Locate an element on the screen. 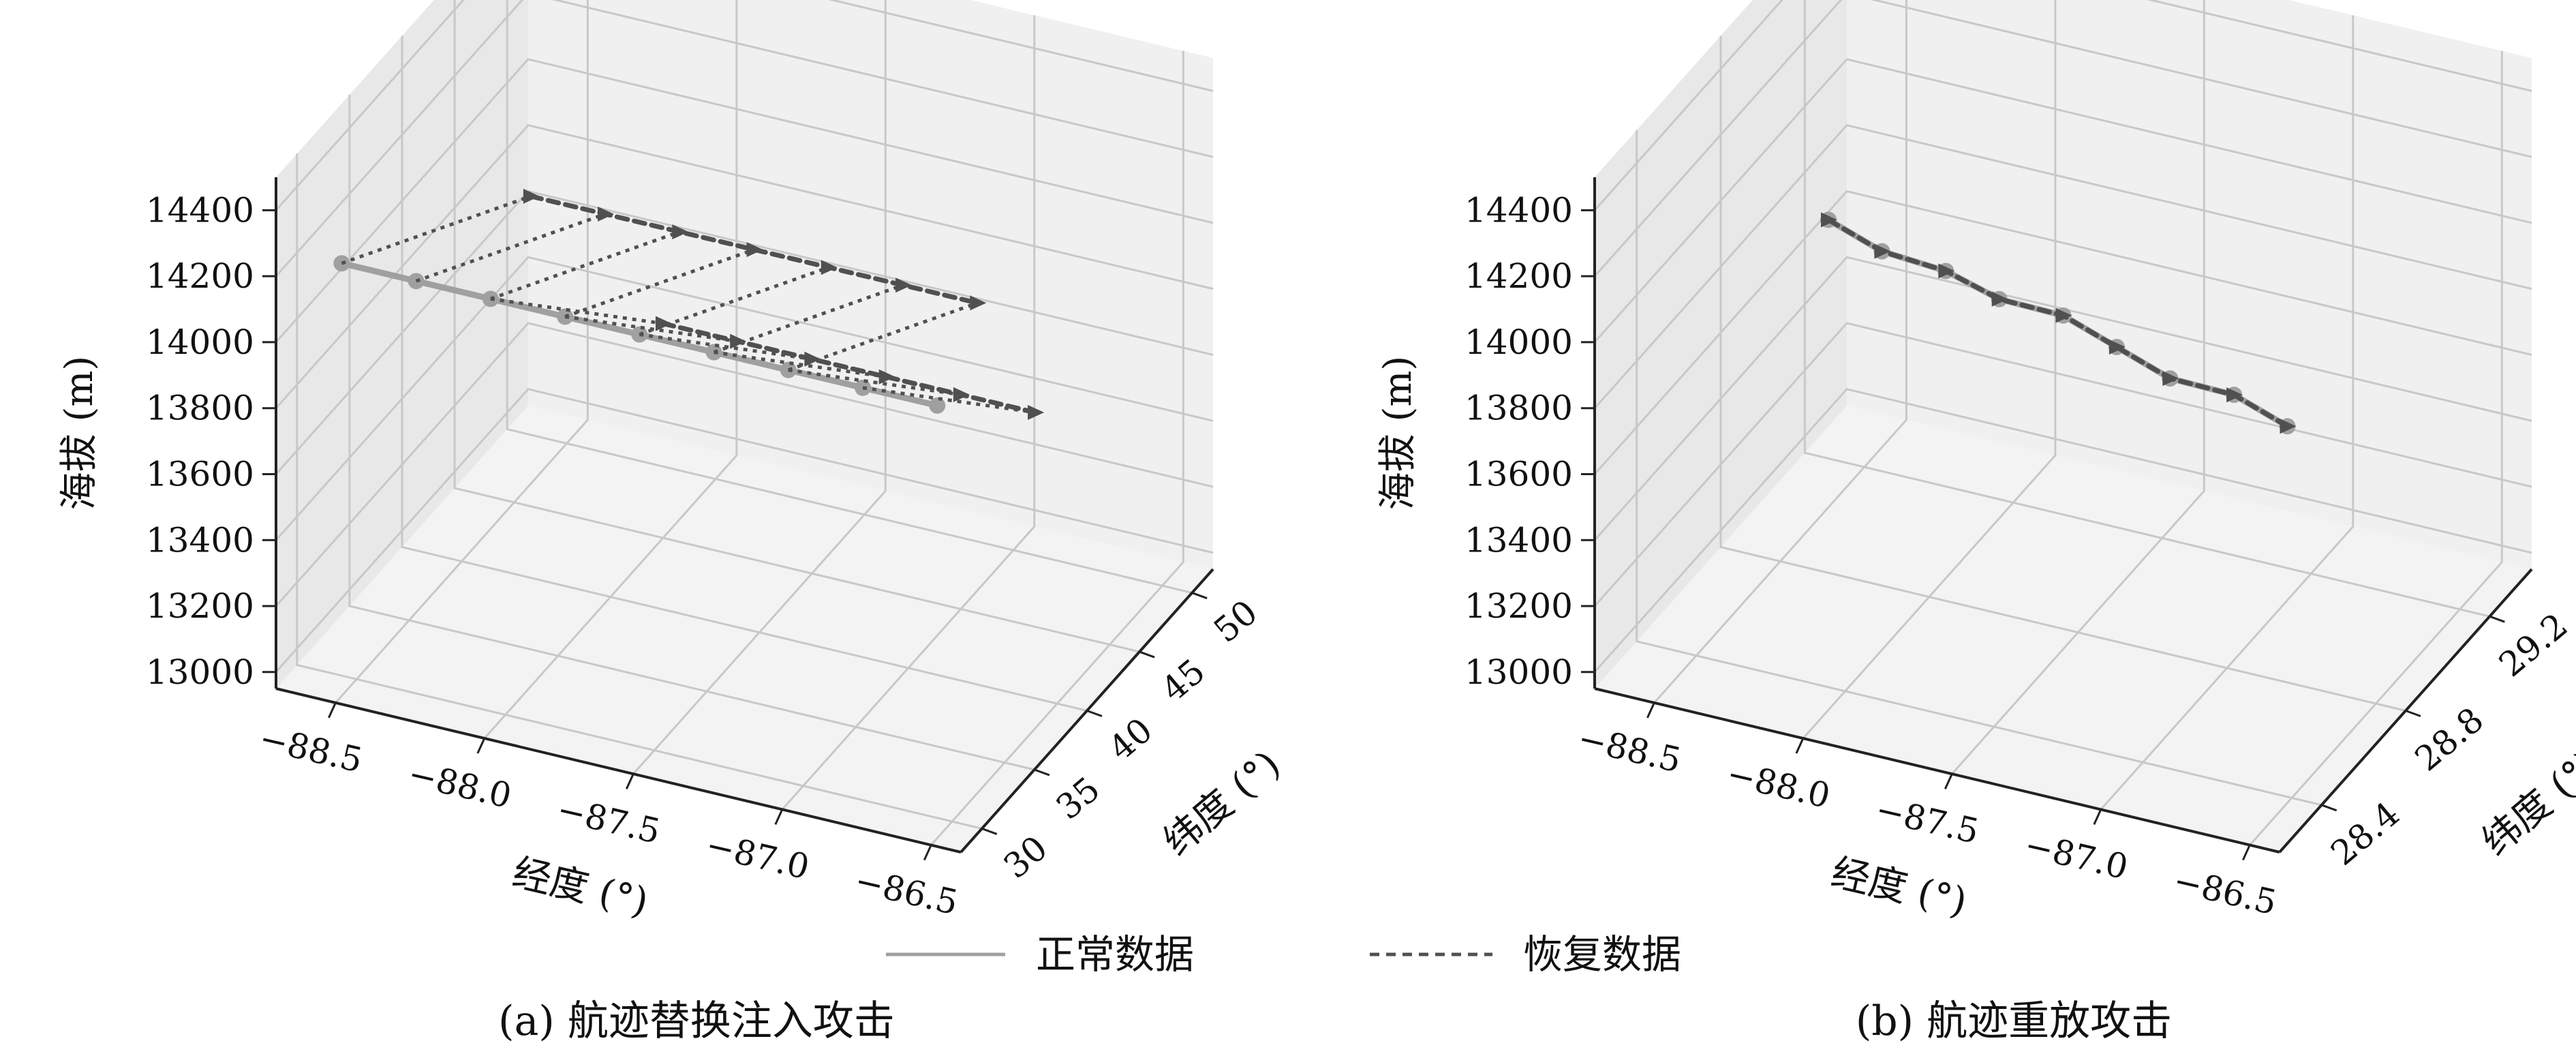 This screenshot has width=2576, height=1056. caption-a: (a) 航迹替换注入攻击 is located at coordinates (696, 1021).